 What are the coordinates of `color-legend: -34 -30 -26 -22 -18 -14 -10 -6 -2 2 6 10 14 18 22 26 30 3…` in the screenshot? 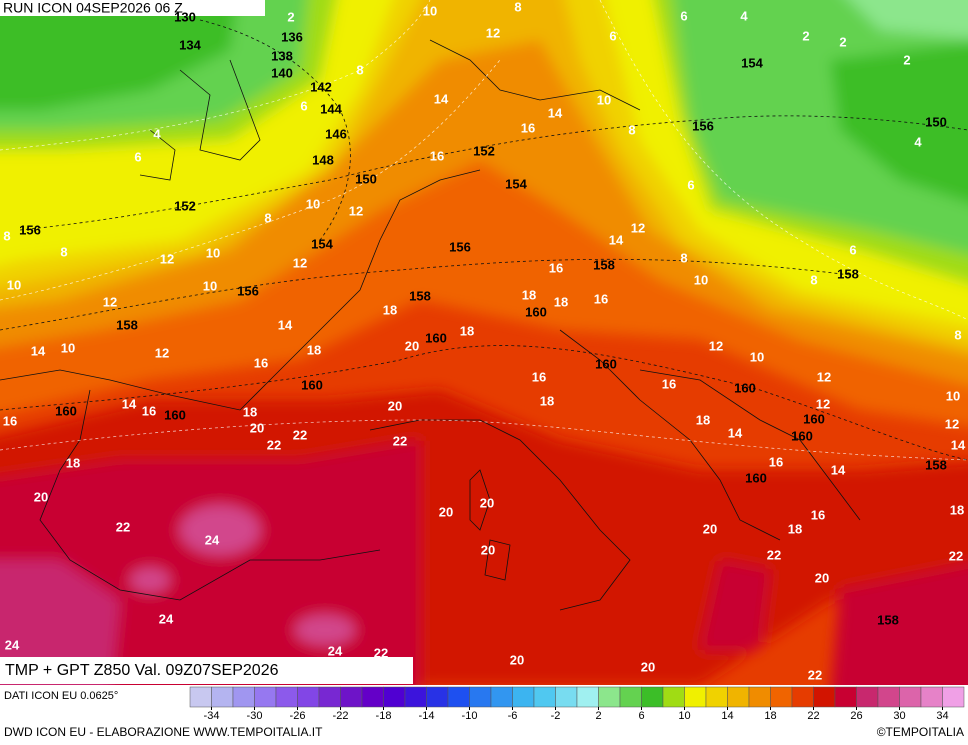 It's located at (577, 704).